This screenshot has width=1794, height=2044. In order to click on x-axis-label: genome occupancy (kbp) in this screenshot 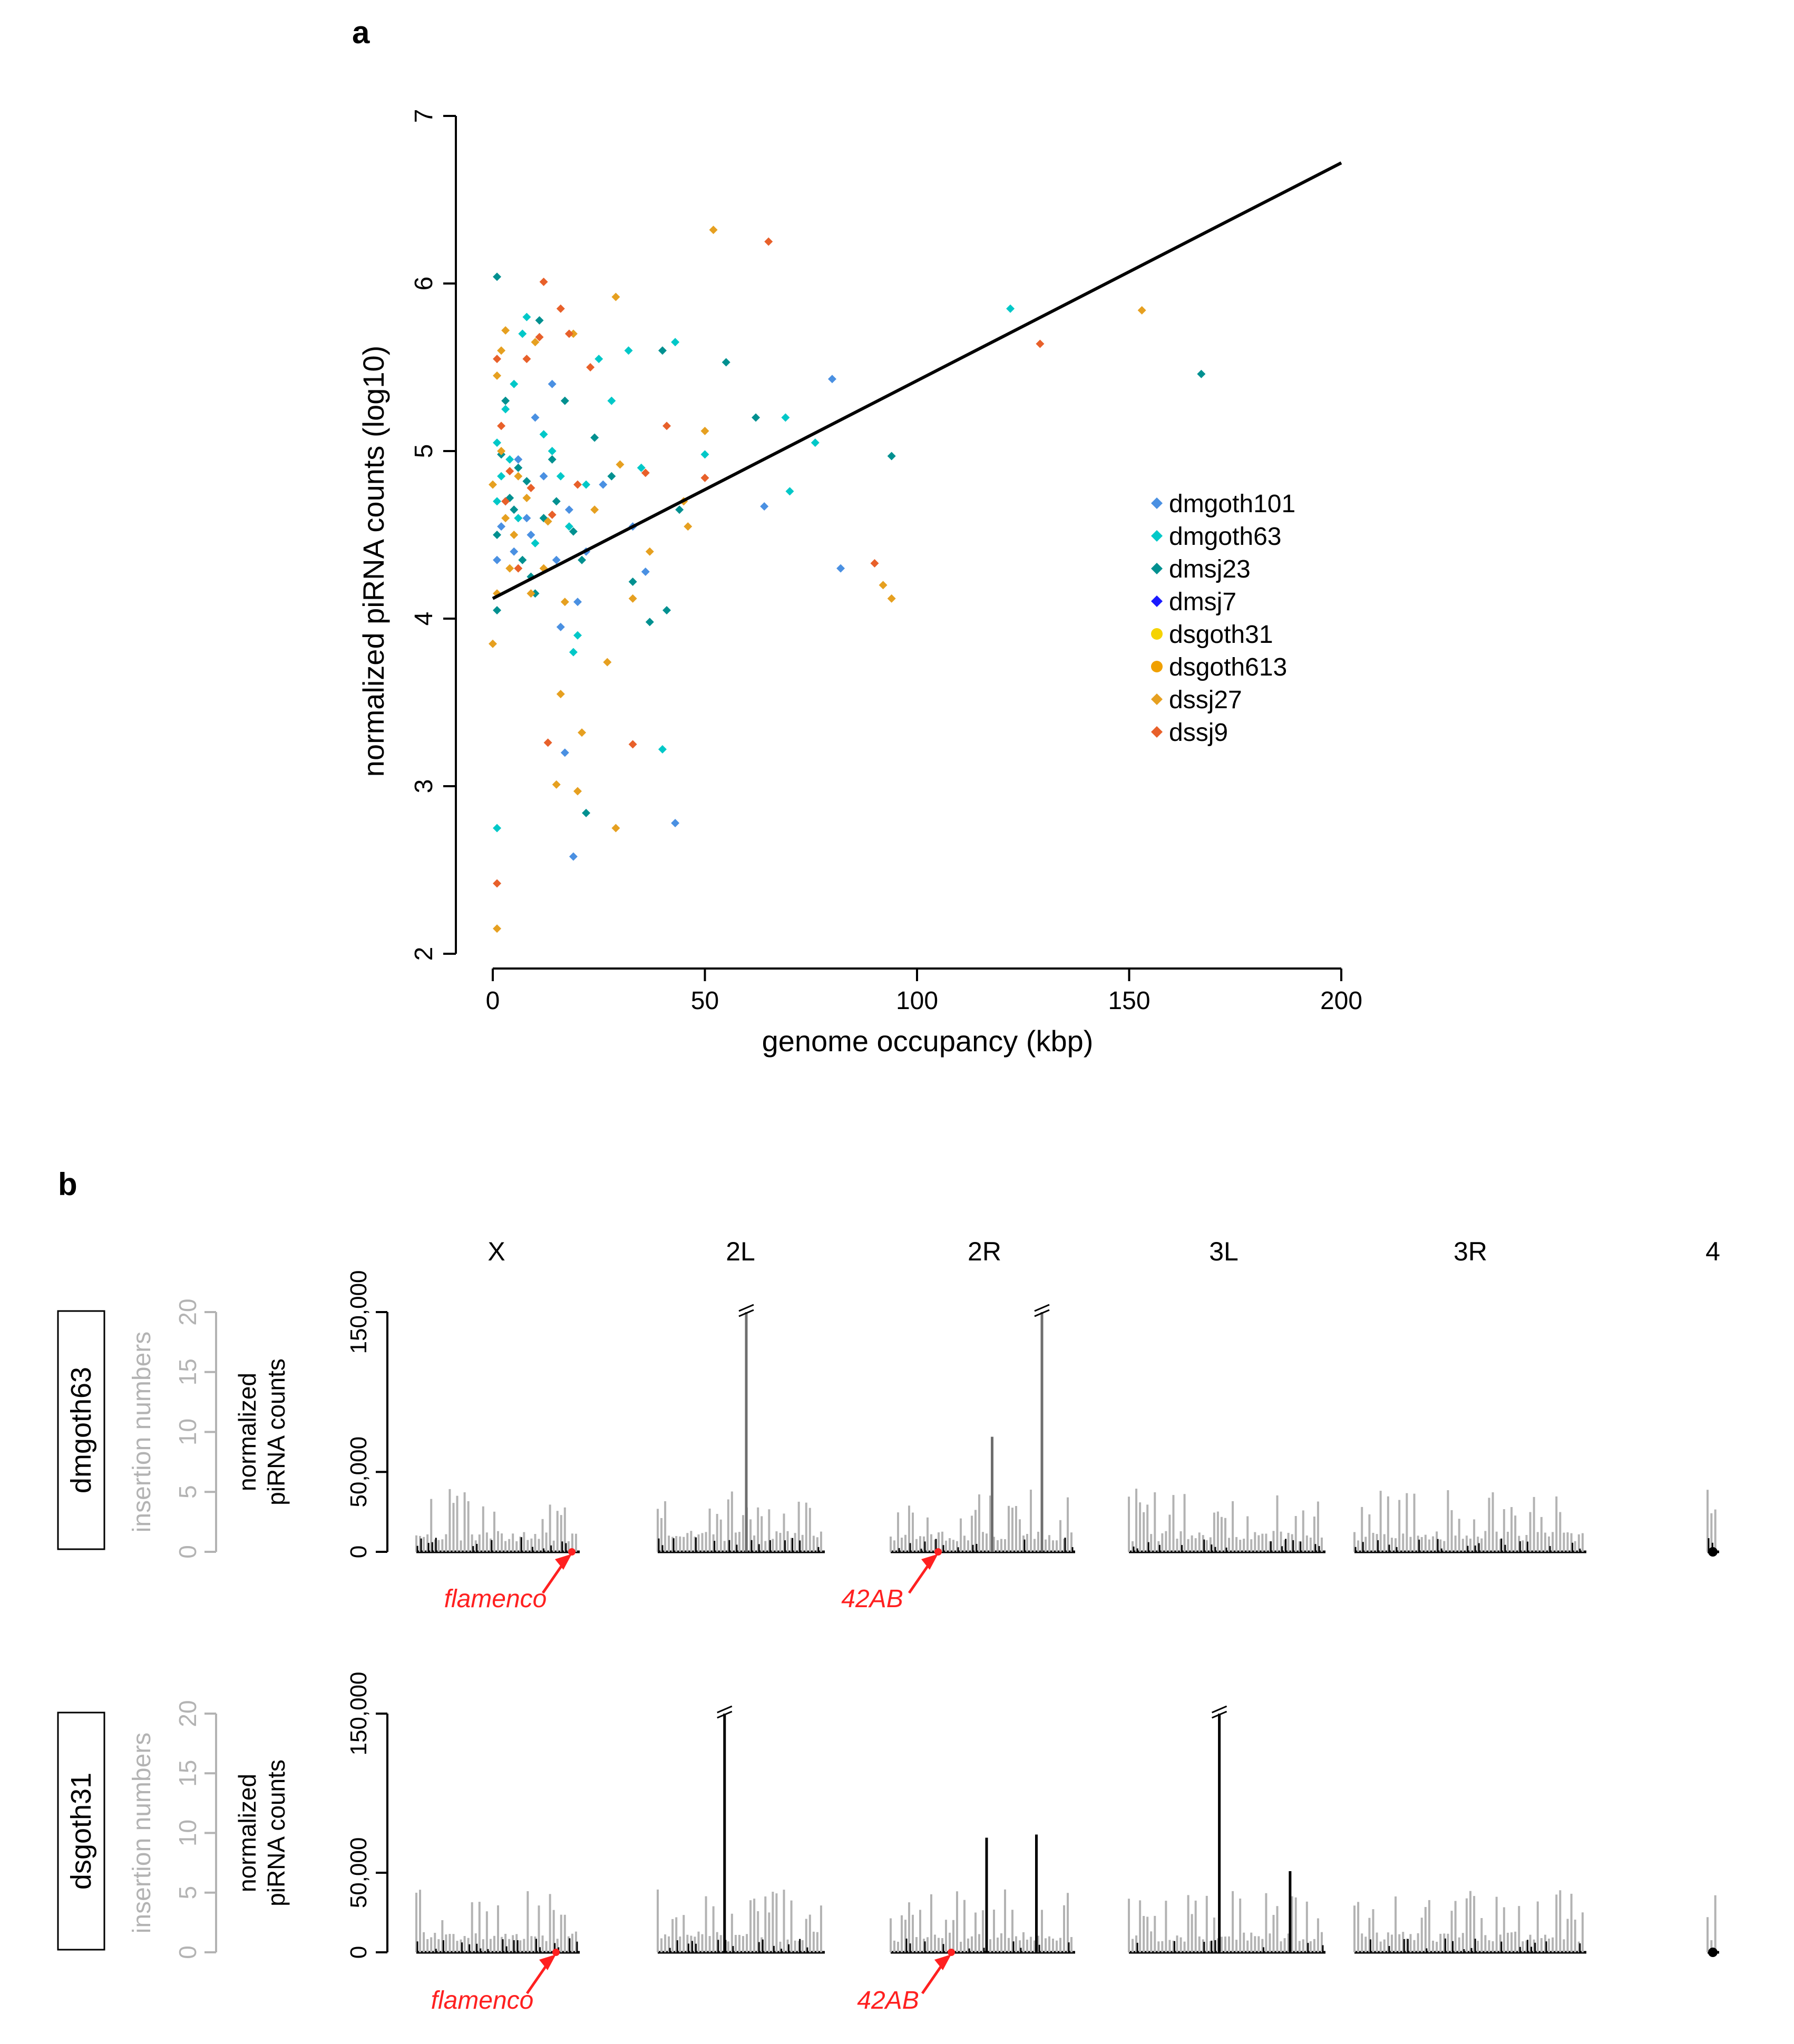, I will do `click(928, 1041)`.